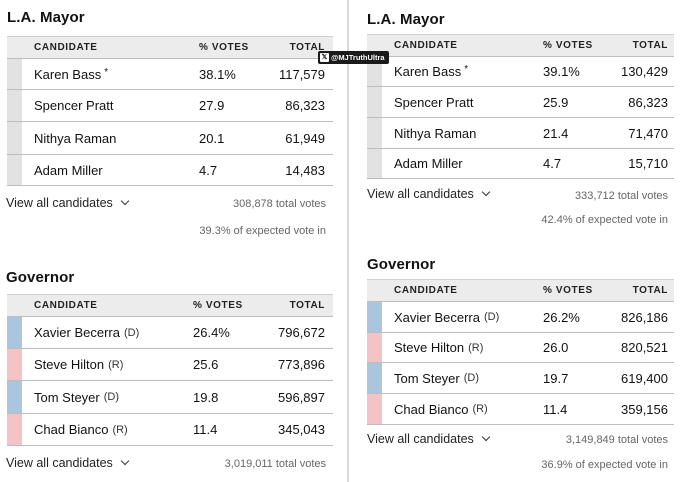  I want to click on candidate-name: Steve Hilton (R), so click(78, 364).